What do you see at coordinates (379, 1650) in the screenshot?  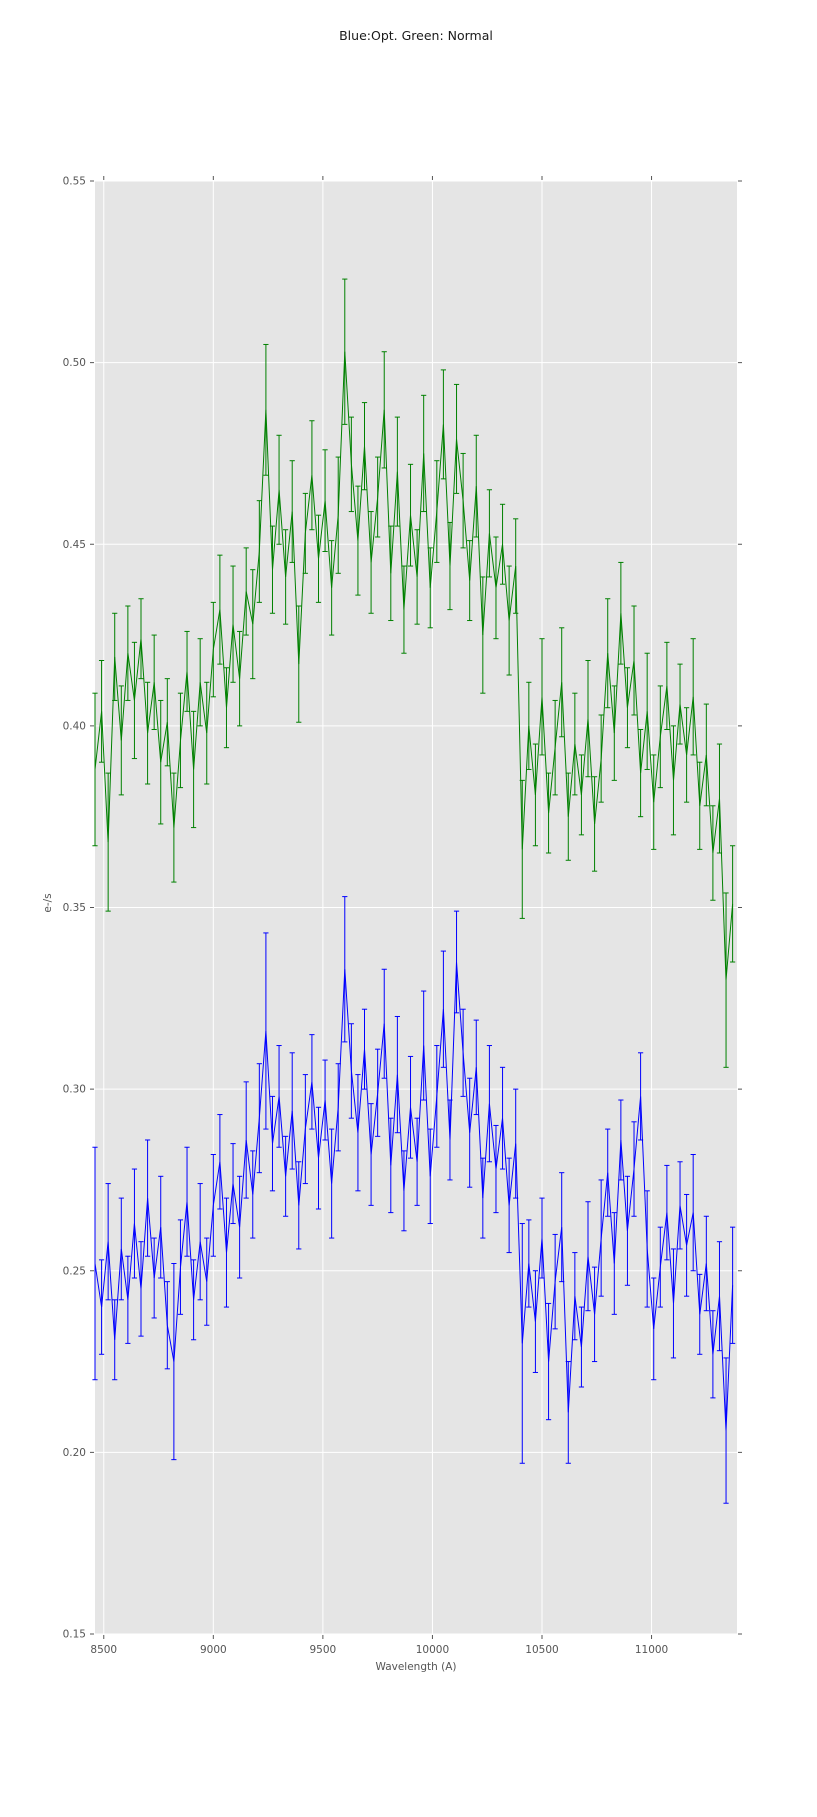 I see `x-tick-labels: 8500 9000 9500 10000 10500 11000` at bounding box center [379, 1650].